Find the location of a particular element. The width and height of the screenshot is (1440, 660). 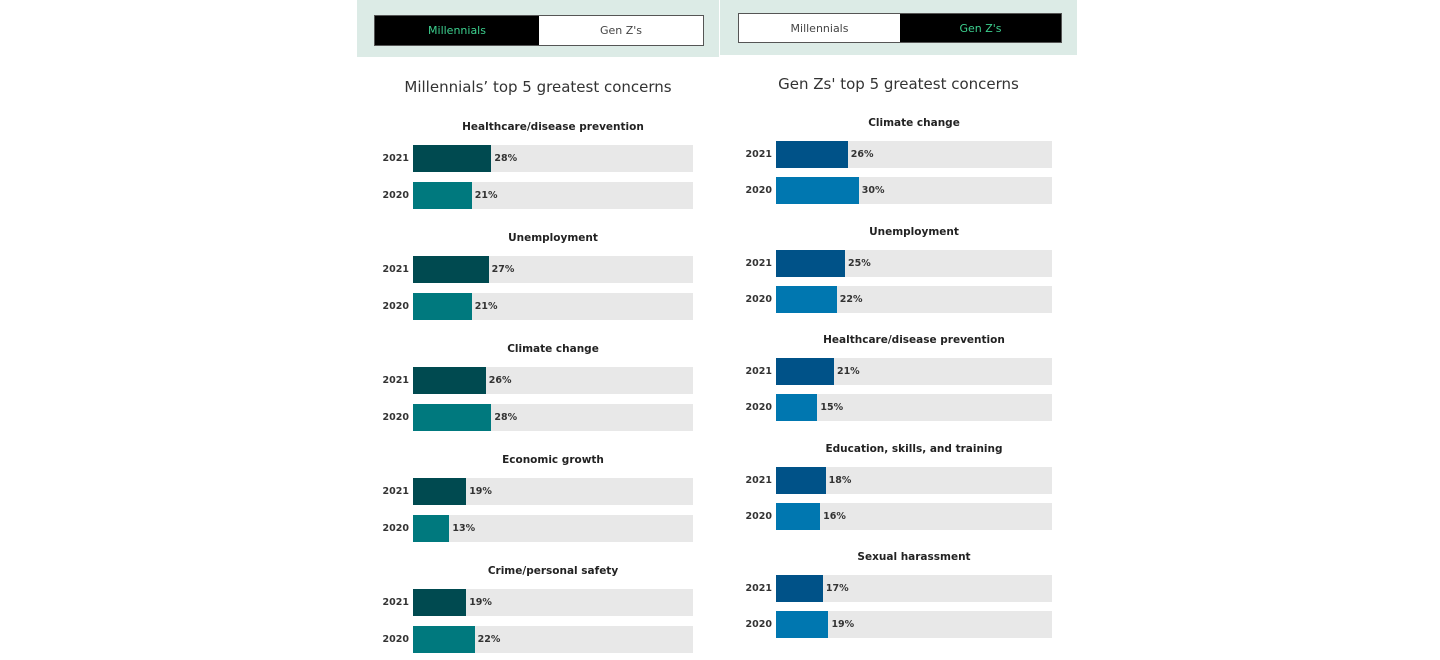

bar-track: 25% is located at coordinates (914, 263).